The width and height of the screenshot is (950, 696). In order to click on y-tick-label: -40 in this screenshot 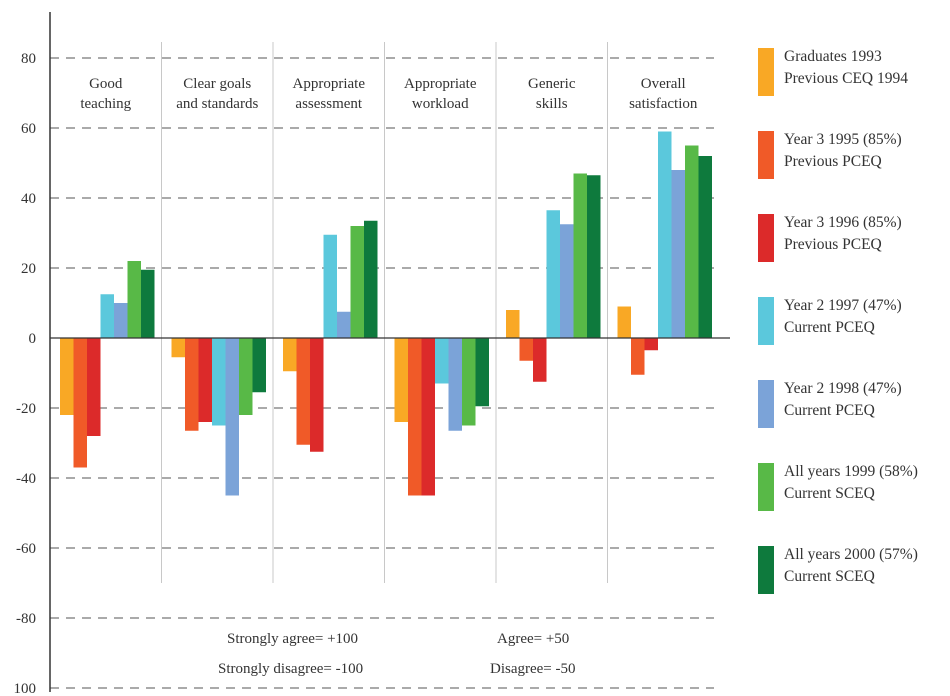, I will do `click(26, 479)`.